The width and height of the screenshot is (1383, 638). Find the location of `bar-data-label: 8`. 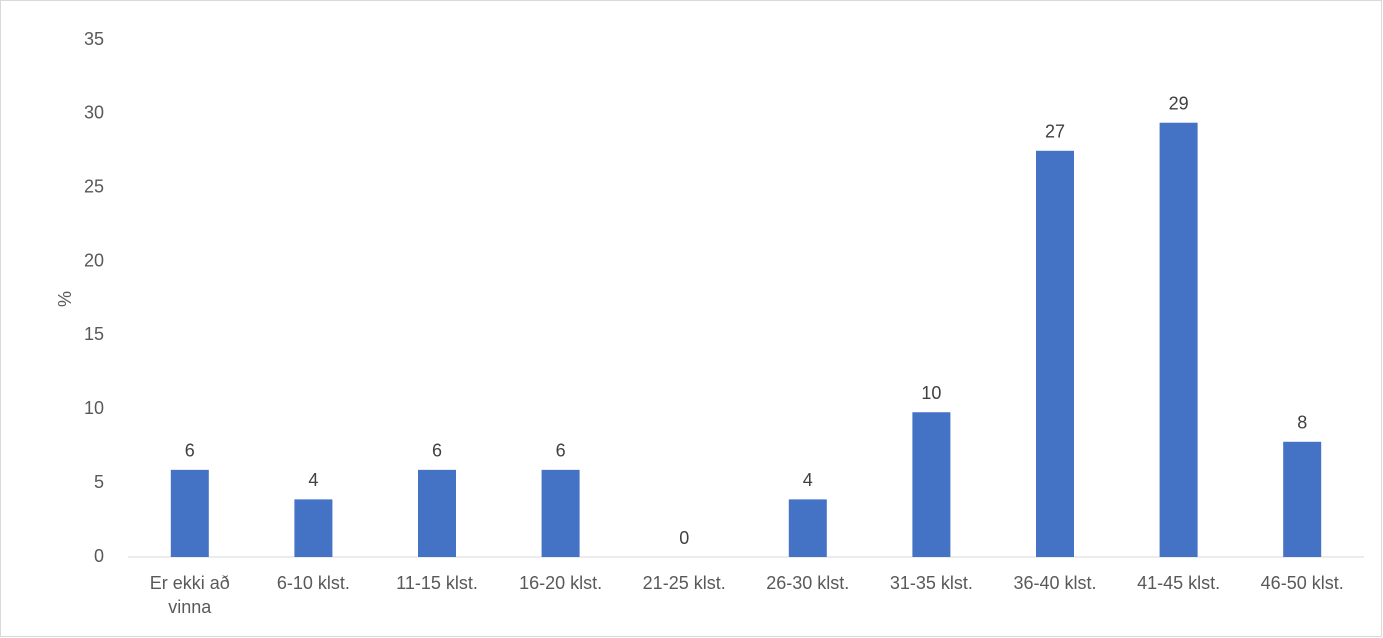

bar-data-label: 8 is located at coordinates (1302, 423).